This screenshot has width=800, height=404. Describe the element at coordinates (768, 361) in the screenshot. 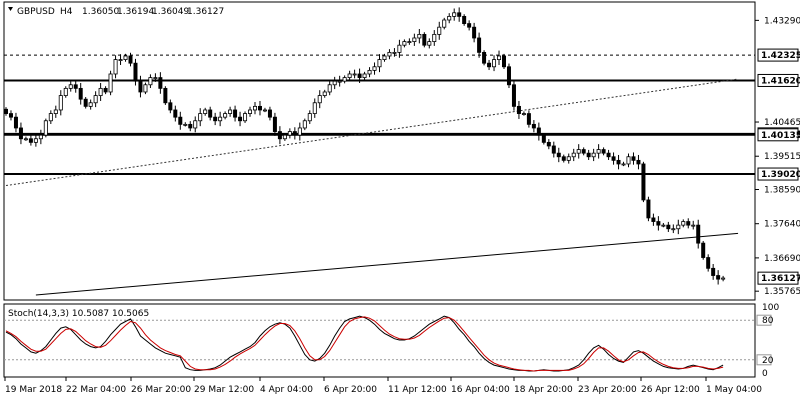

I see `stoch-tick-label: 20` at that location.